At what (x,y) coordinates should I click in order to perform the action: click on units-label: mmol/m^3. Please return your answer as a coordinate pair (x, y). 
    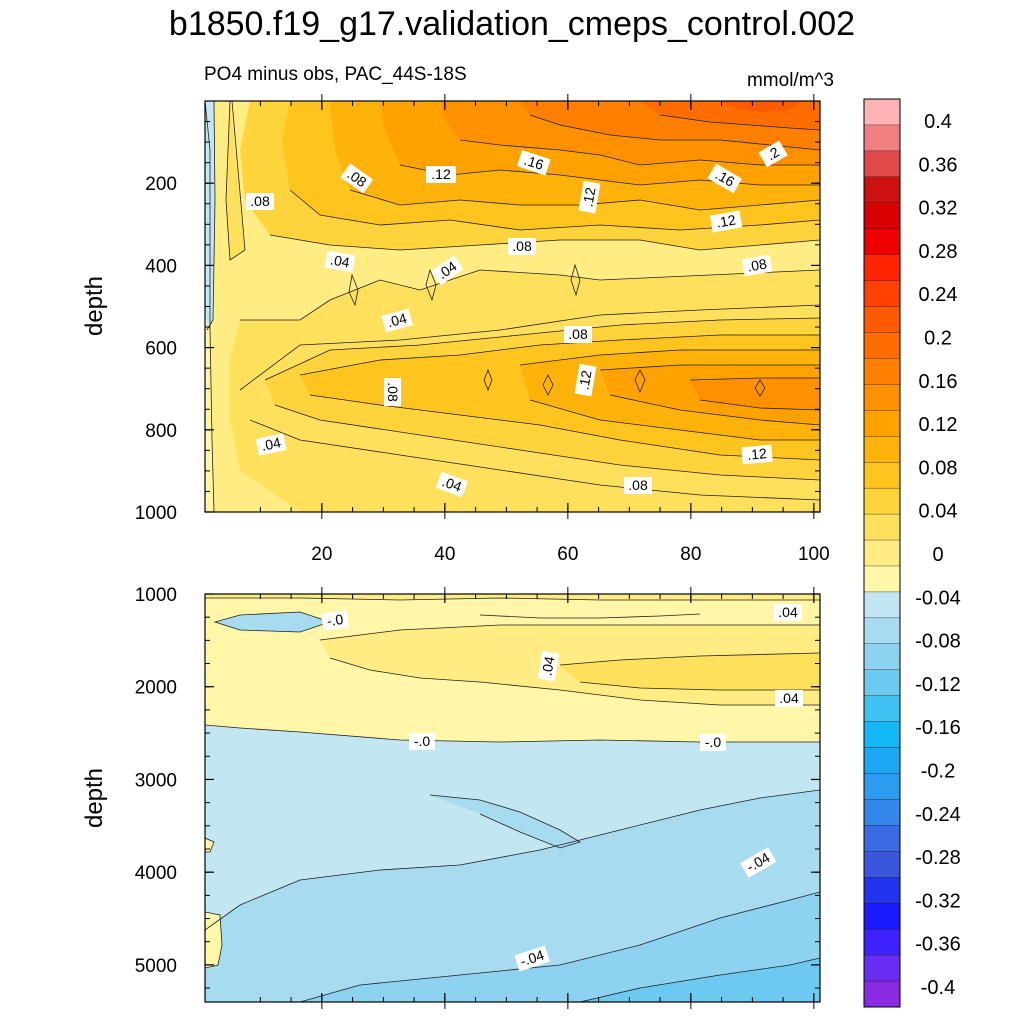
    Looking at the image, I should click on (790, 80).